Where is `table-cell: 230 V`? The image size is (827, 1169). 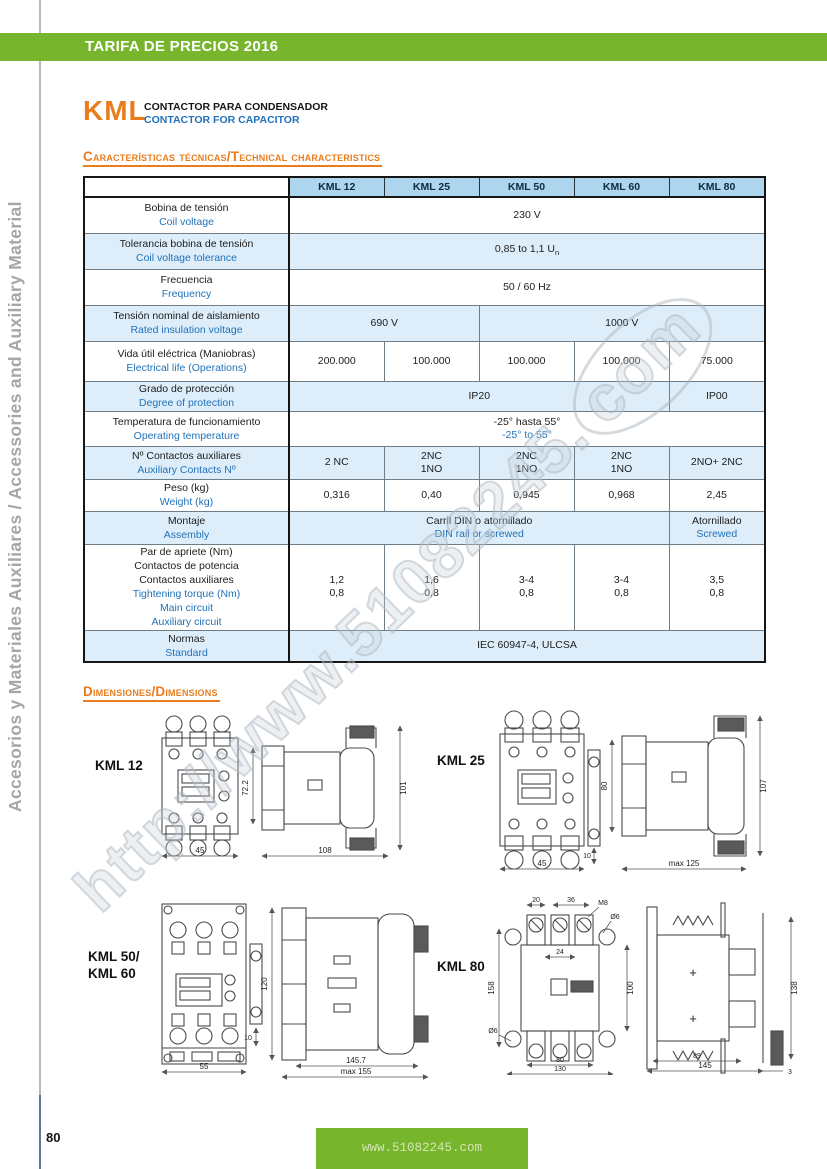 table-cell: 230 V is located at coordinates (527, 215).